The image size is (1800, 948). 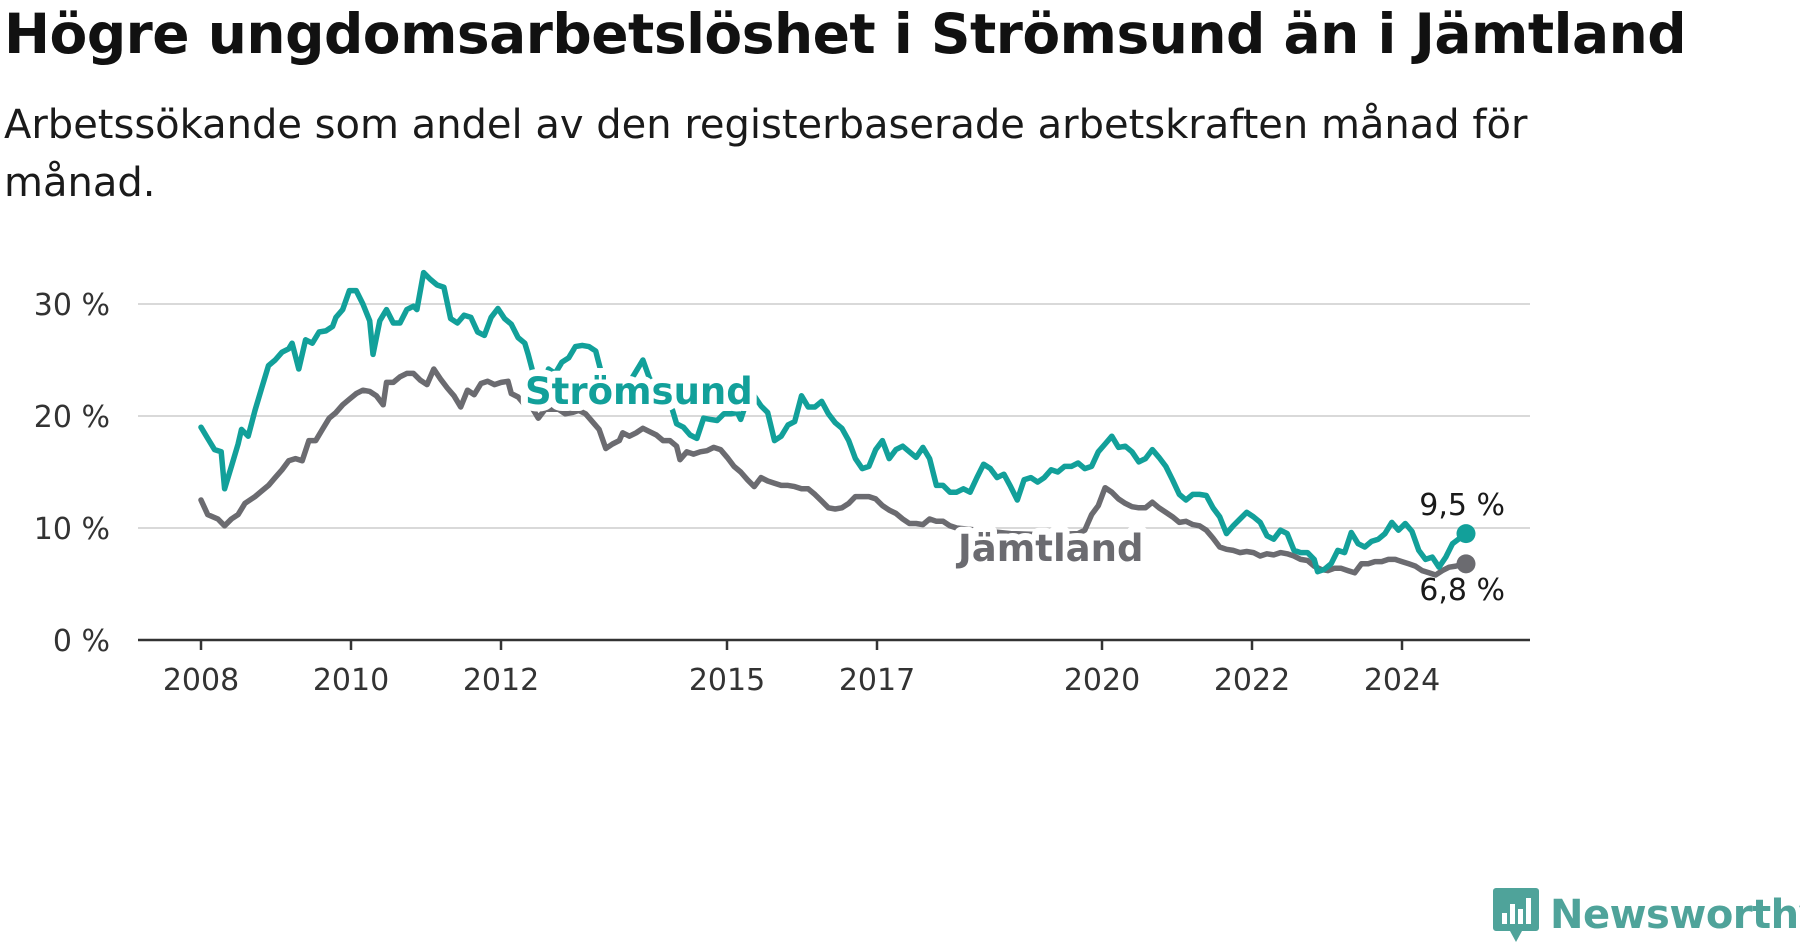 I want to click on end-label-stromsund: 9,5 %, so click(x=1462, y=505).